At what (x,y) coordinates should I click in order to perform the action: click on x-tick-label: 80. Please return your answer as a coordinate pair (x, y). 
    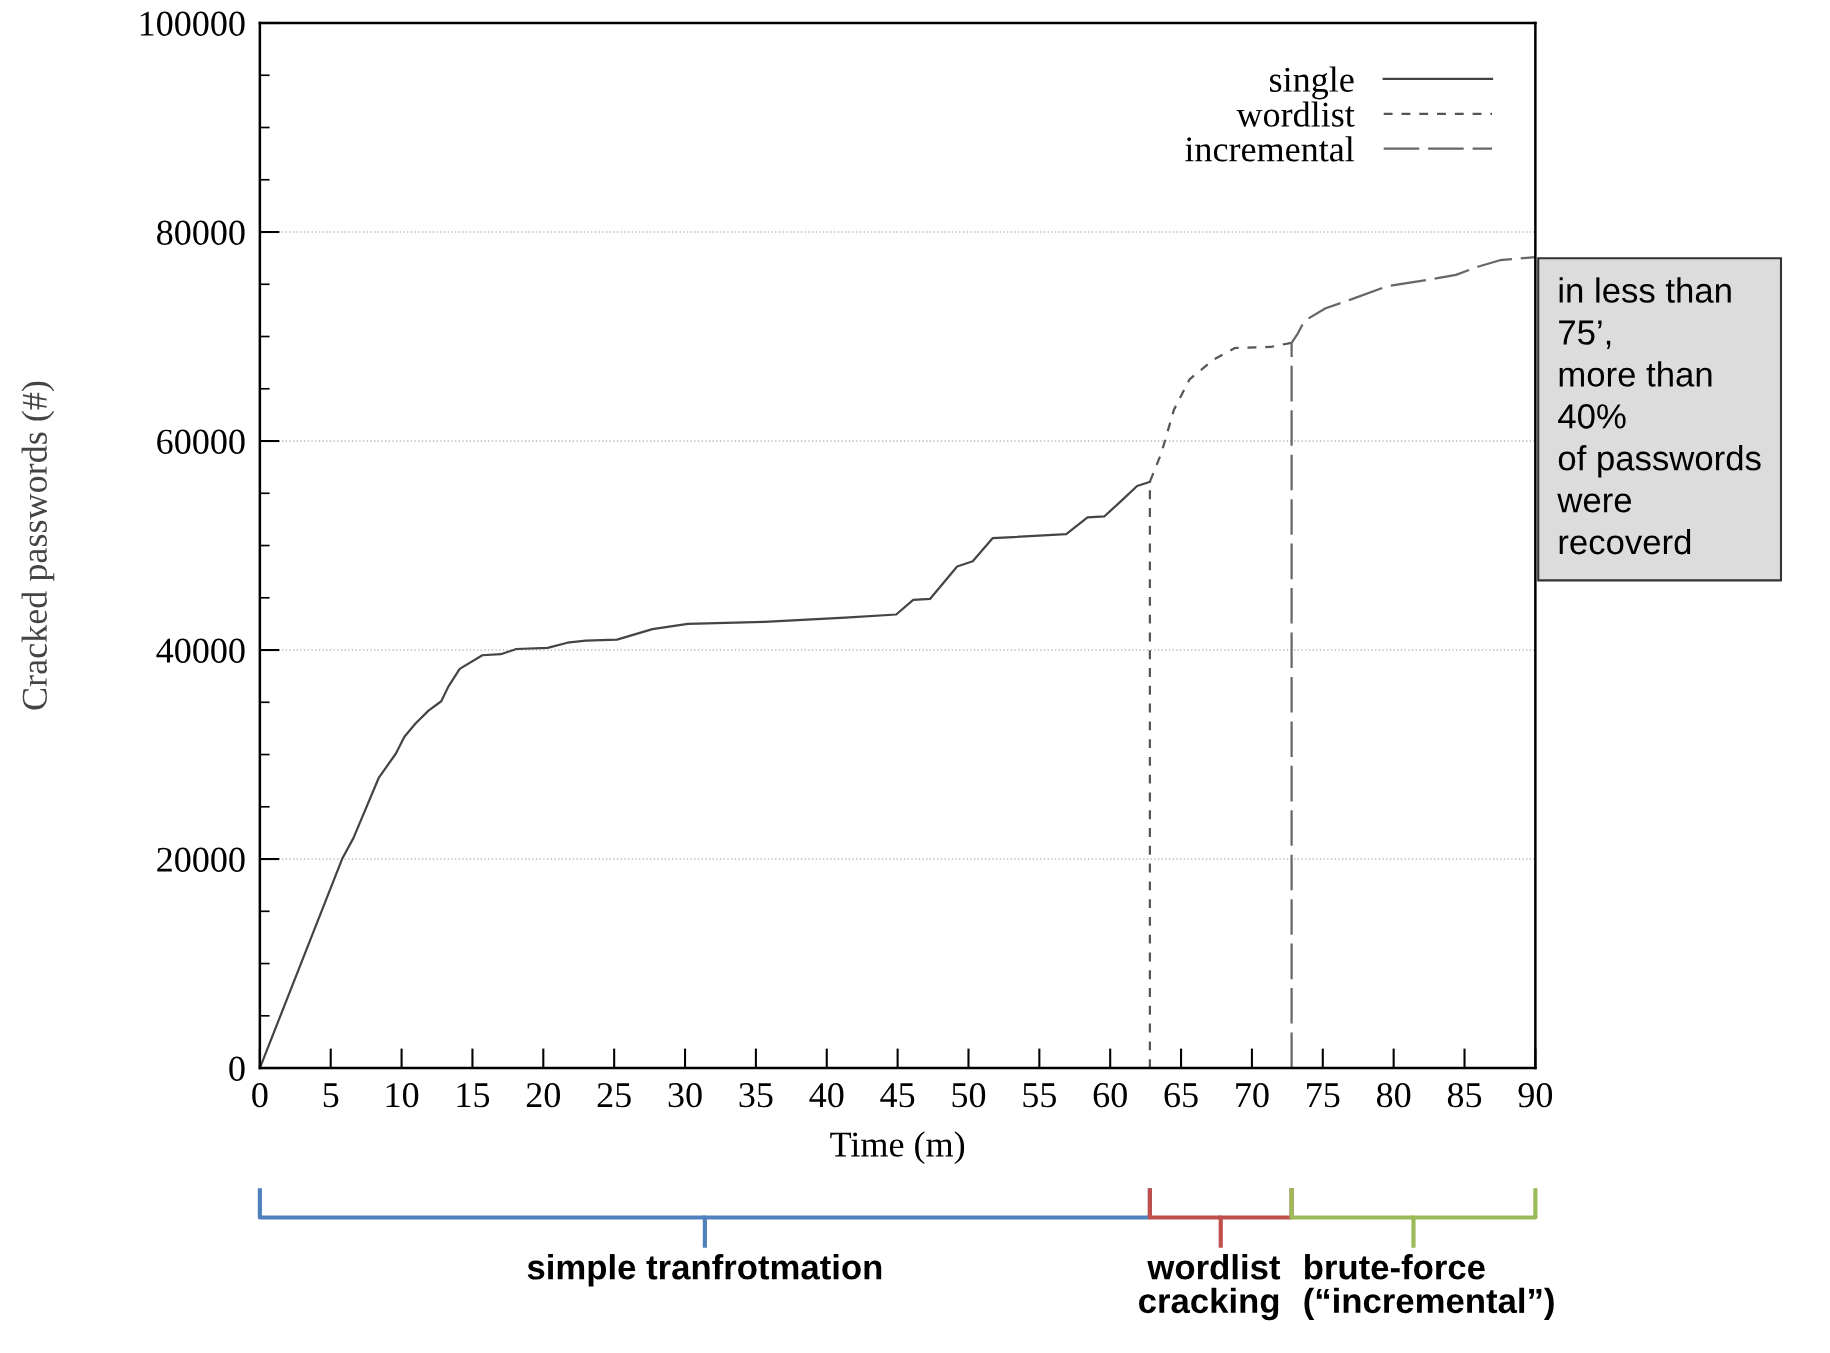
    Looking at the image, I should click on (1393, 1095).